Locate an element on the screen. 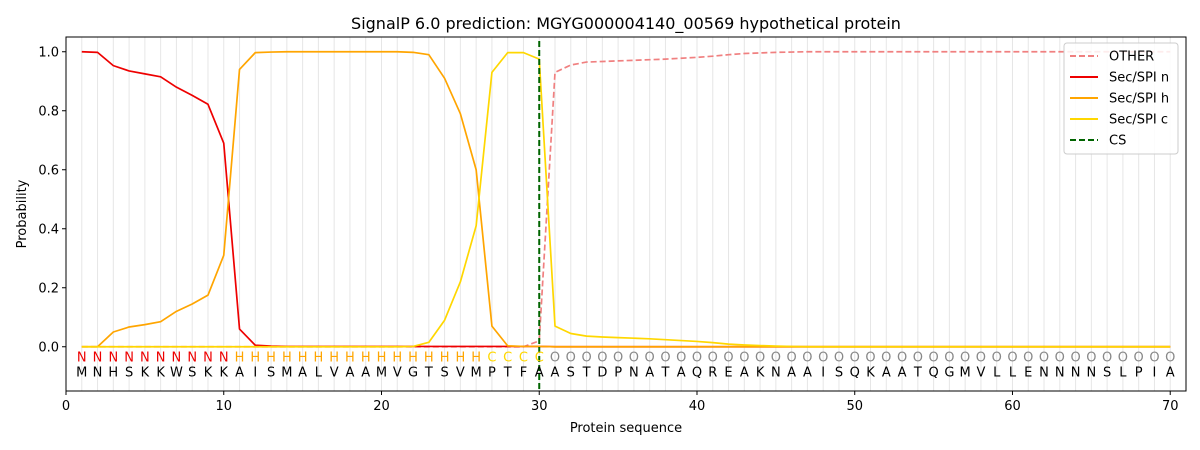 The height and width of the screenshot is (450, 1200). residue-letter-37: A is located at coordinates (649, 372).